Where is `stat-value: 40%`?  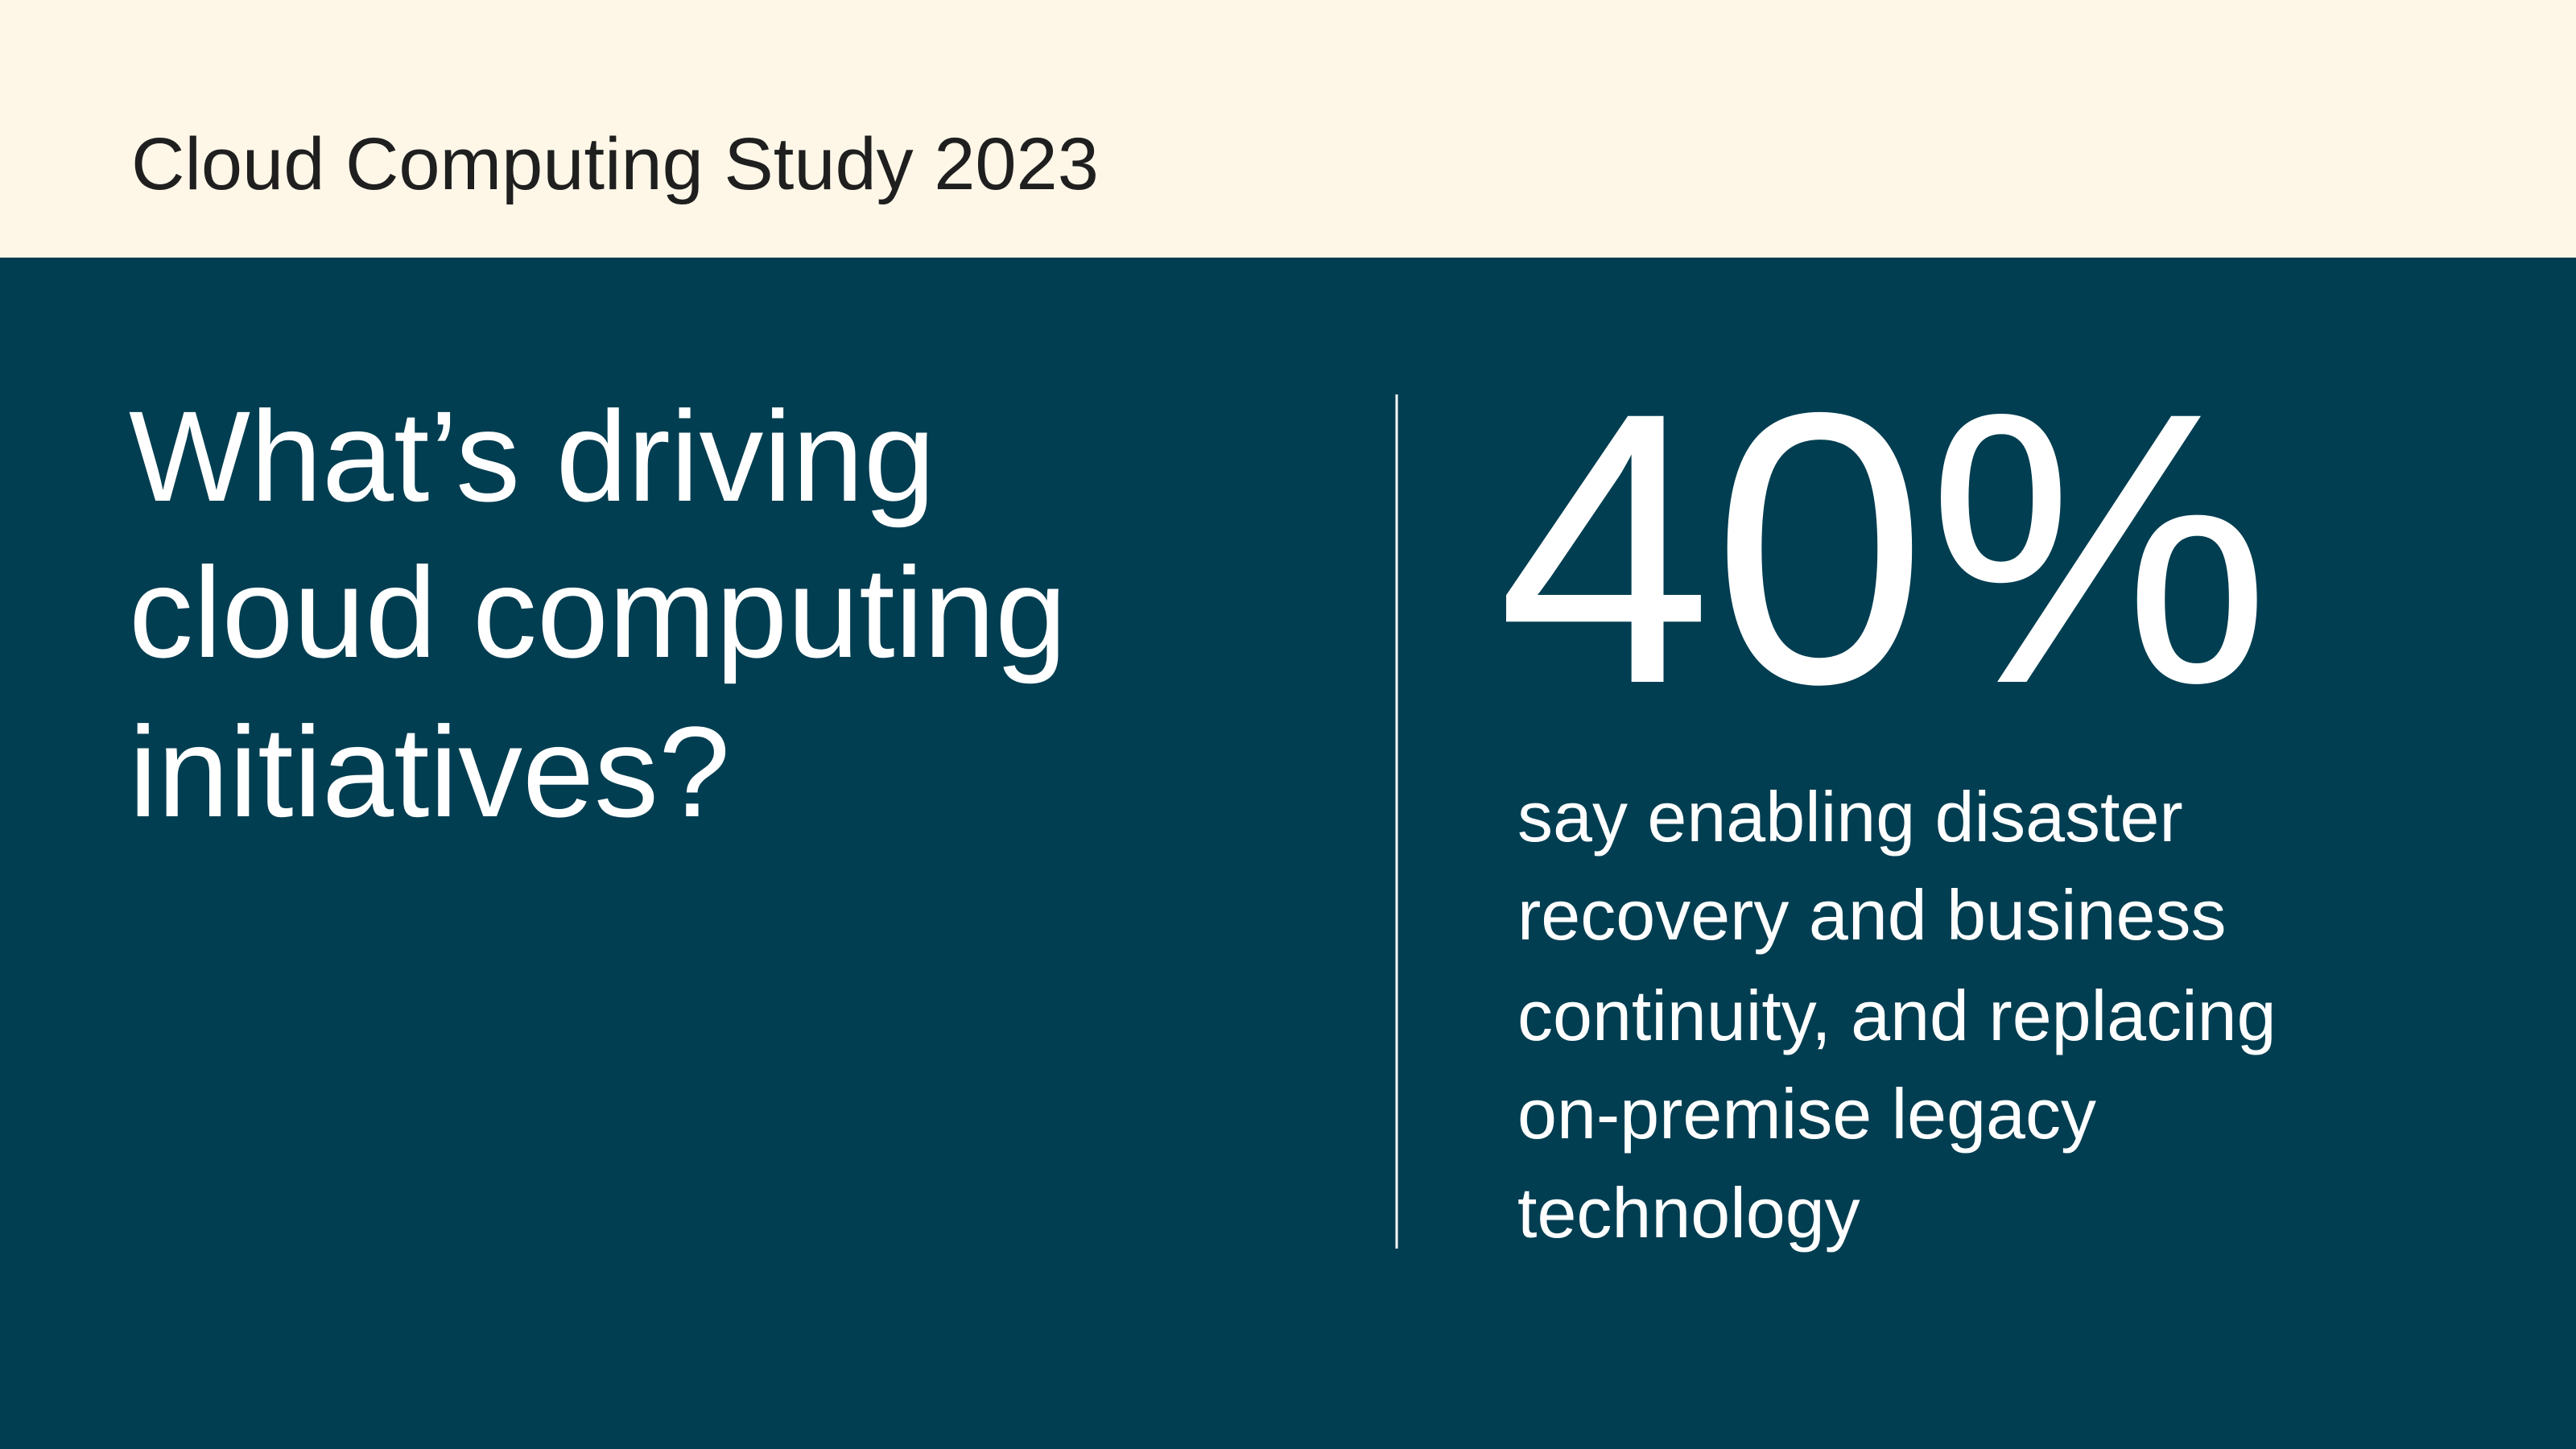
stat-value: 40% is located at coordinates (1884, 548).